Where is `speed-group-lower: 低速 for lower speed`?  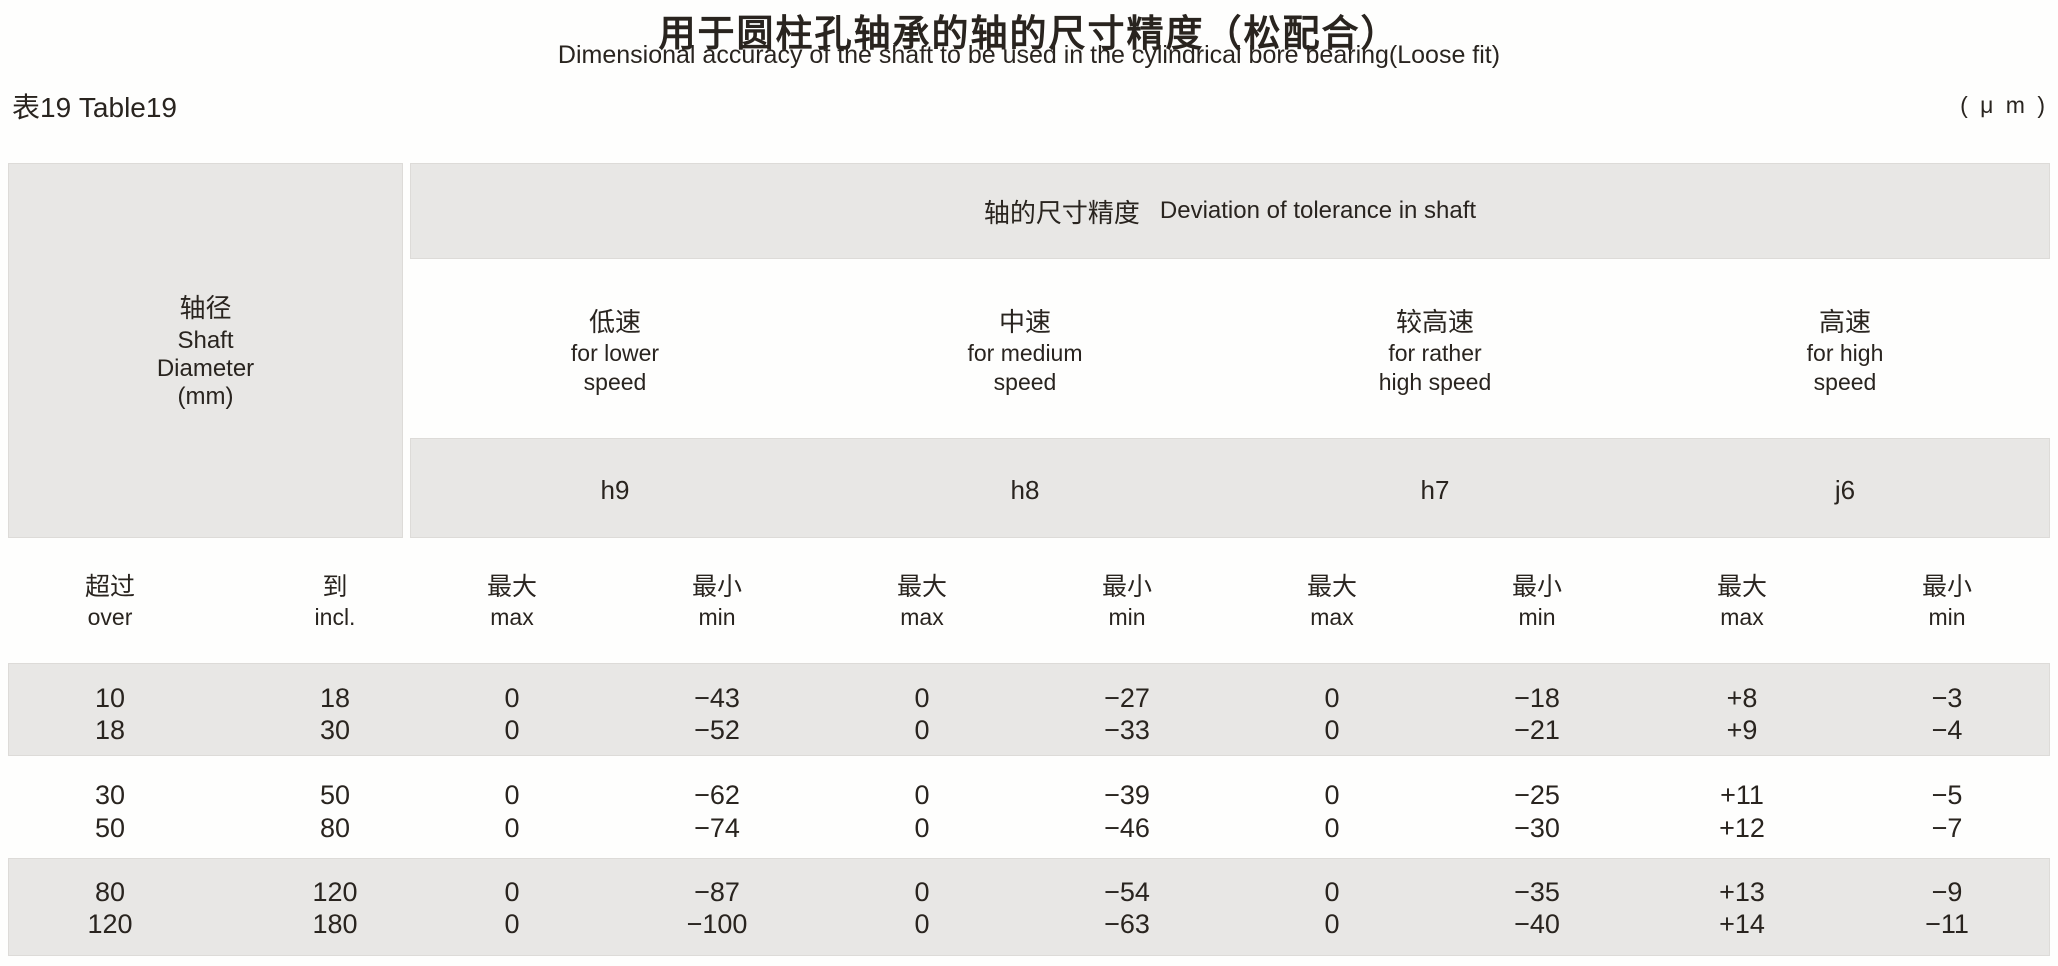
speed-group-lower: 低速 for lower speed is located at coordinates (615, 351).